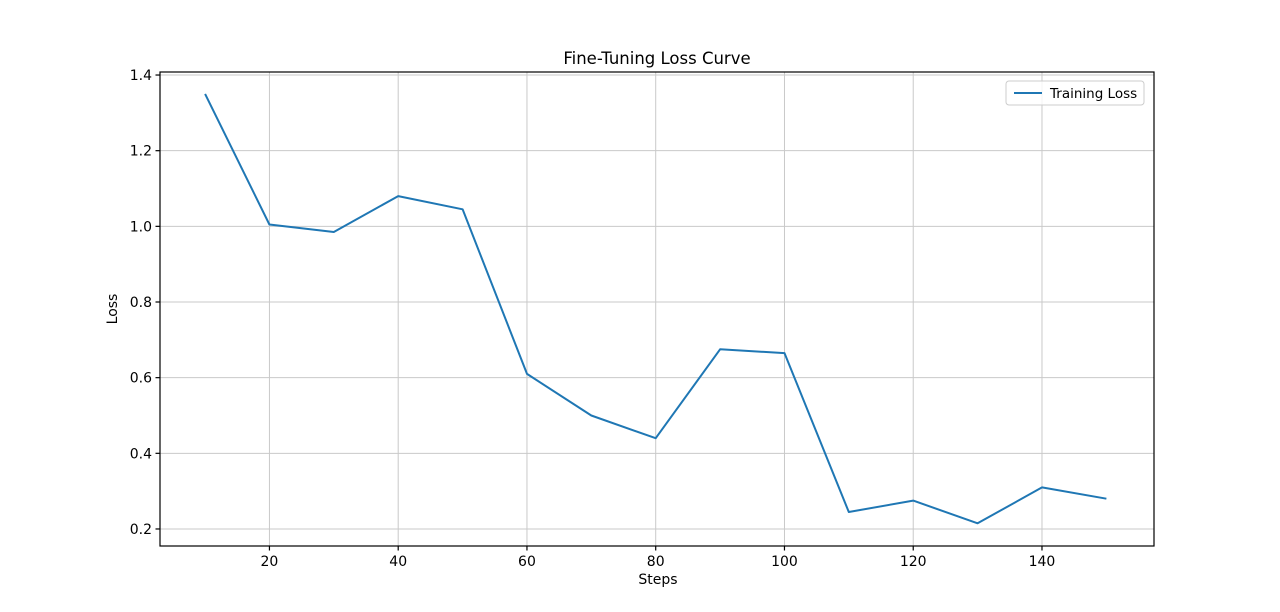 The height and width of the screenshot is (612, 1280). Describe the element at coordinates (270, 562) in the screenshot. I see `x-tick-label: 20` at that location.